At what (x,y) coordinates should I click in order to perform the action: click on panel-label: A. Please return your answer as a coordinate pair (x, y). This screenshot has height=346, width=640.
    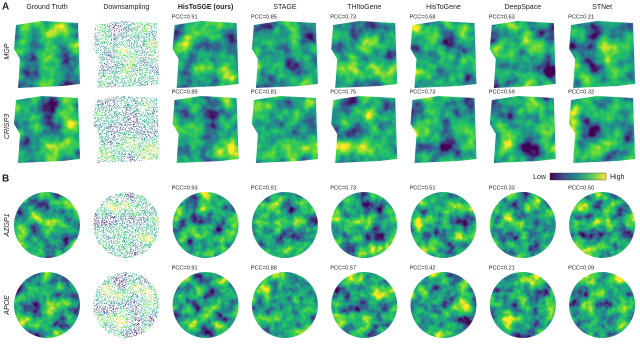
    Looking at the image, I should click on (5, 7).